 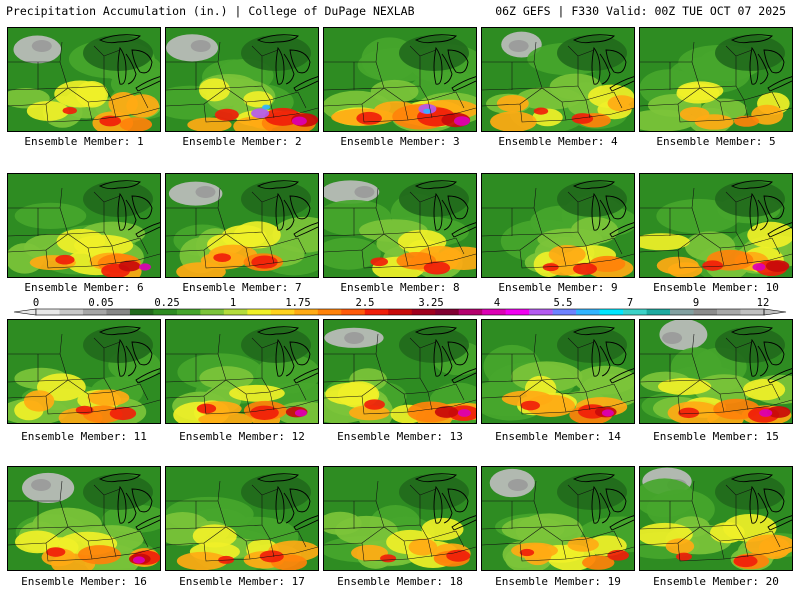 I want to click on ensemble-member-label: Ensemble Member: 4, so click(x=558, y=141).